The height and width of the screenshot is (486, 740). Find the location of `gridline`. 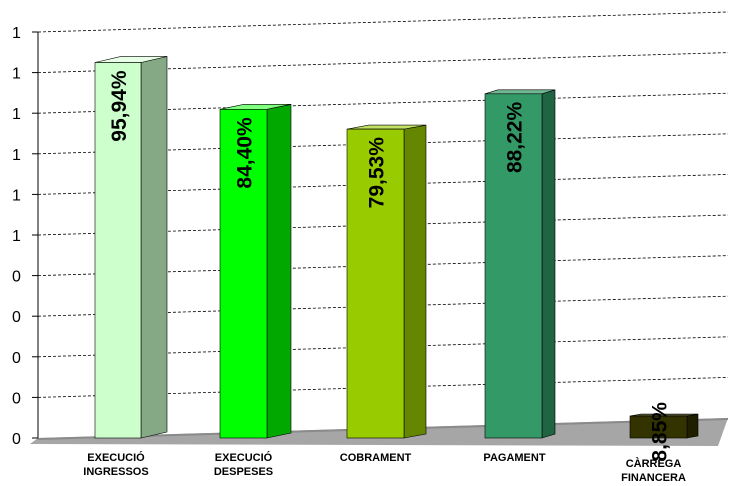

gridline is located at coordinates (383, 22).